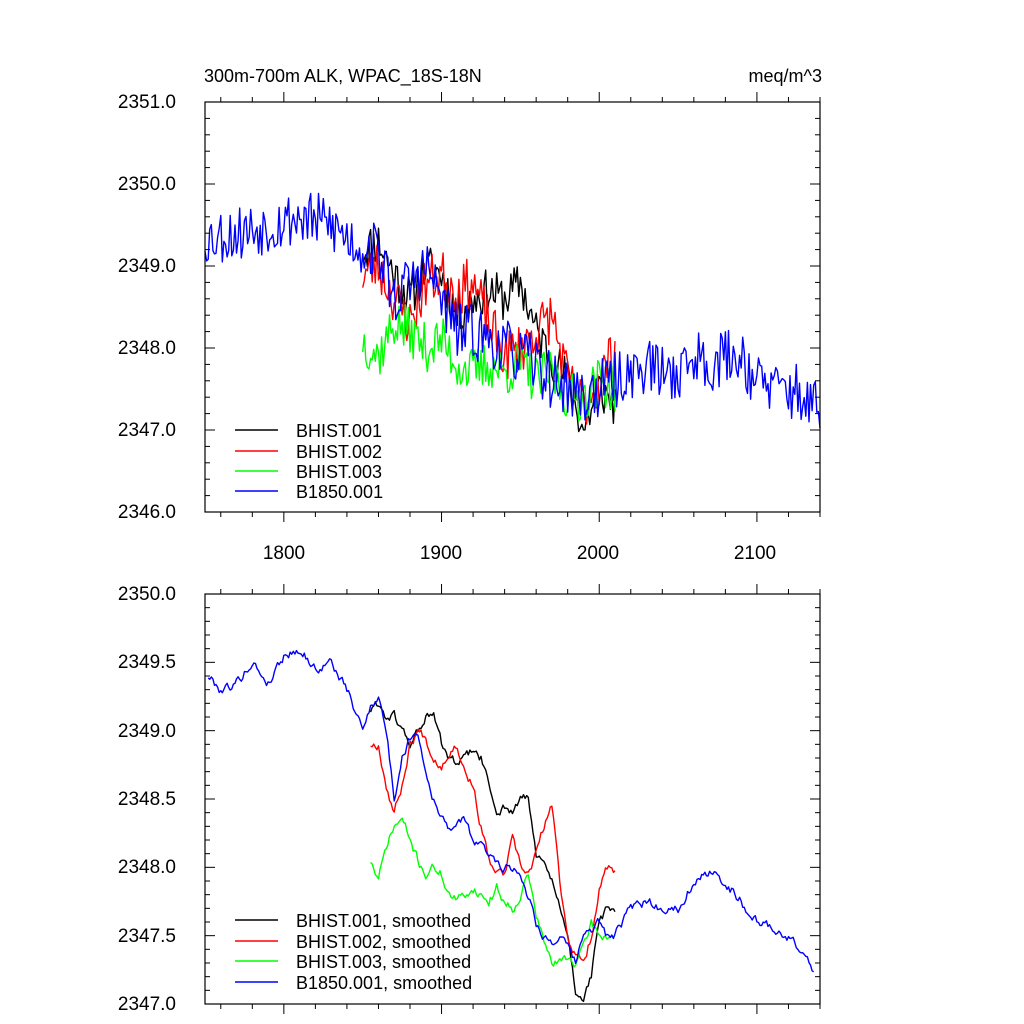 The width and height of the screenshot is (1024, 1024). I want to click on legend-label-bhist-001-smoothed: BHIST.001, smoothed, so click(383, 921).